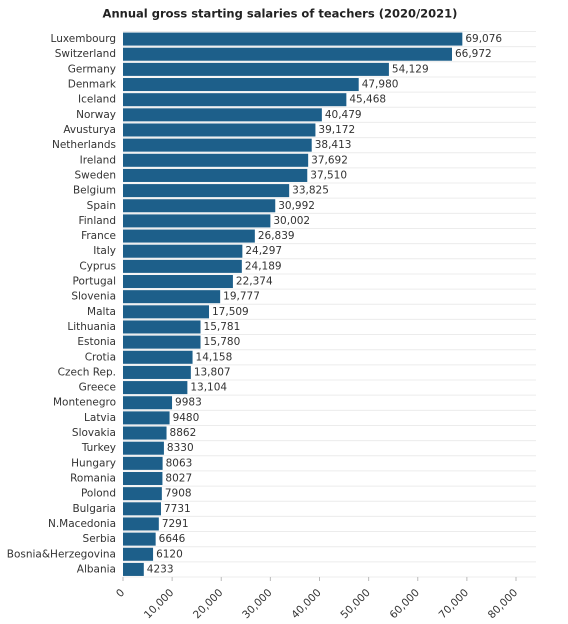 This screenshot has height=624, width=568. I want to click on y-tick-label: Ireland, so click(98, 160).